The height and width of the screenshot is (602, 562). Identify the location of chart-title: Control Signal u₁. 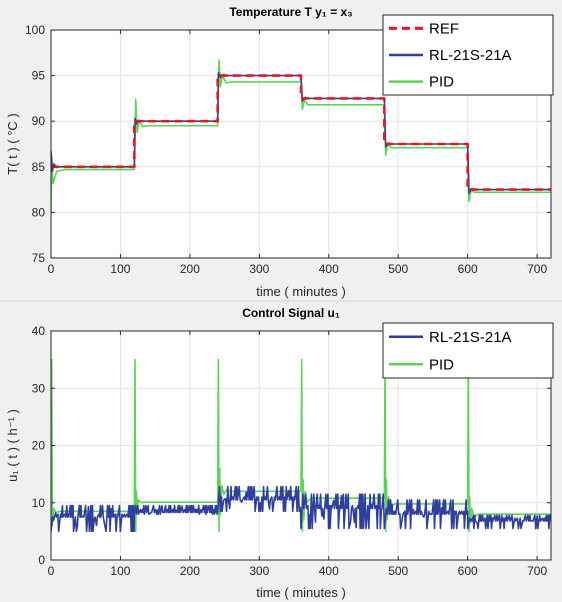
(291, 313).